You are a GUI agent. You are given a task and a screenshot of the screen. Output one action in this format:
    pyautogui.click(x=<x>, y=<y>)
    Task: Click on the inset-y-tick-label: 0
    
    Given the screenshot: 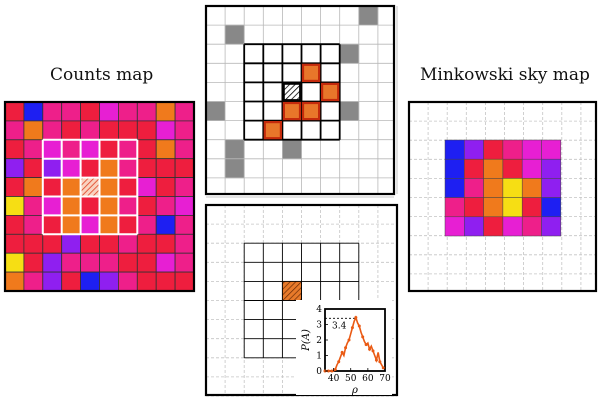 What is the action you would take?
    pyautogui.click(x=319, y=372)
    